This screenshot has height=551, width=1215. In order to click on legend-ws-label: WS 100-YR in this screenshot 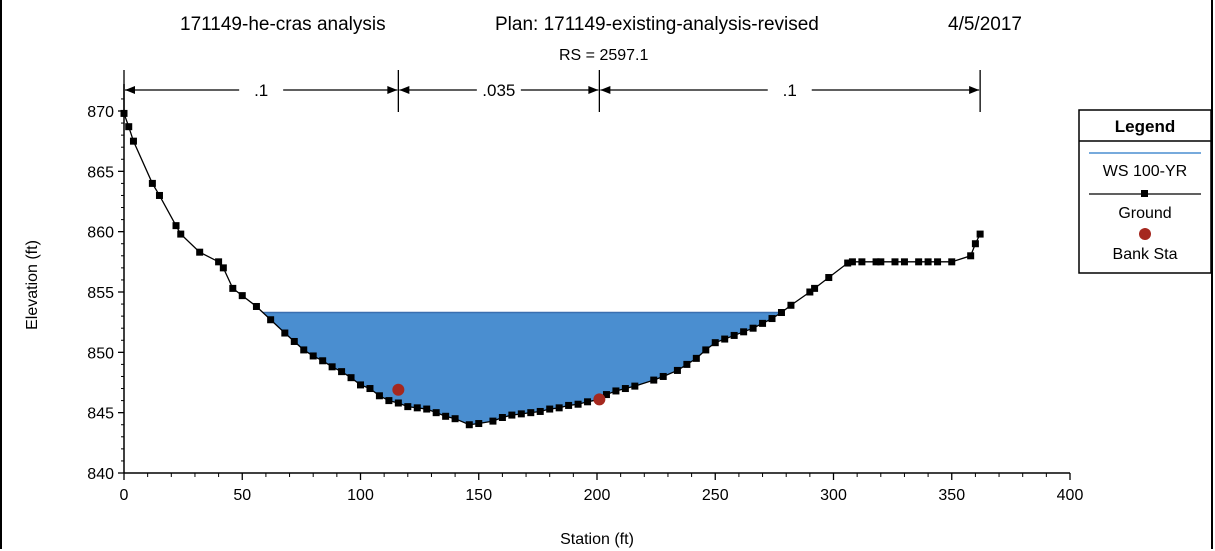, I will do `click(1145, 171)`.